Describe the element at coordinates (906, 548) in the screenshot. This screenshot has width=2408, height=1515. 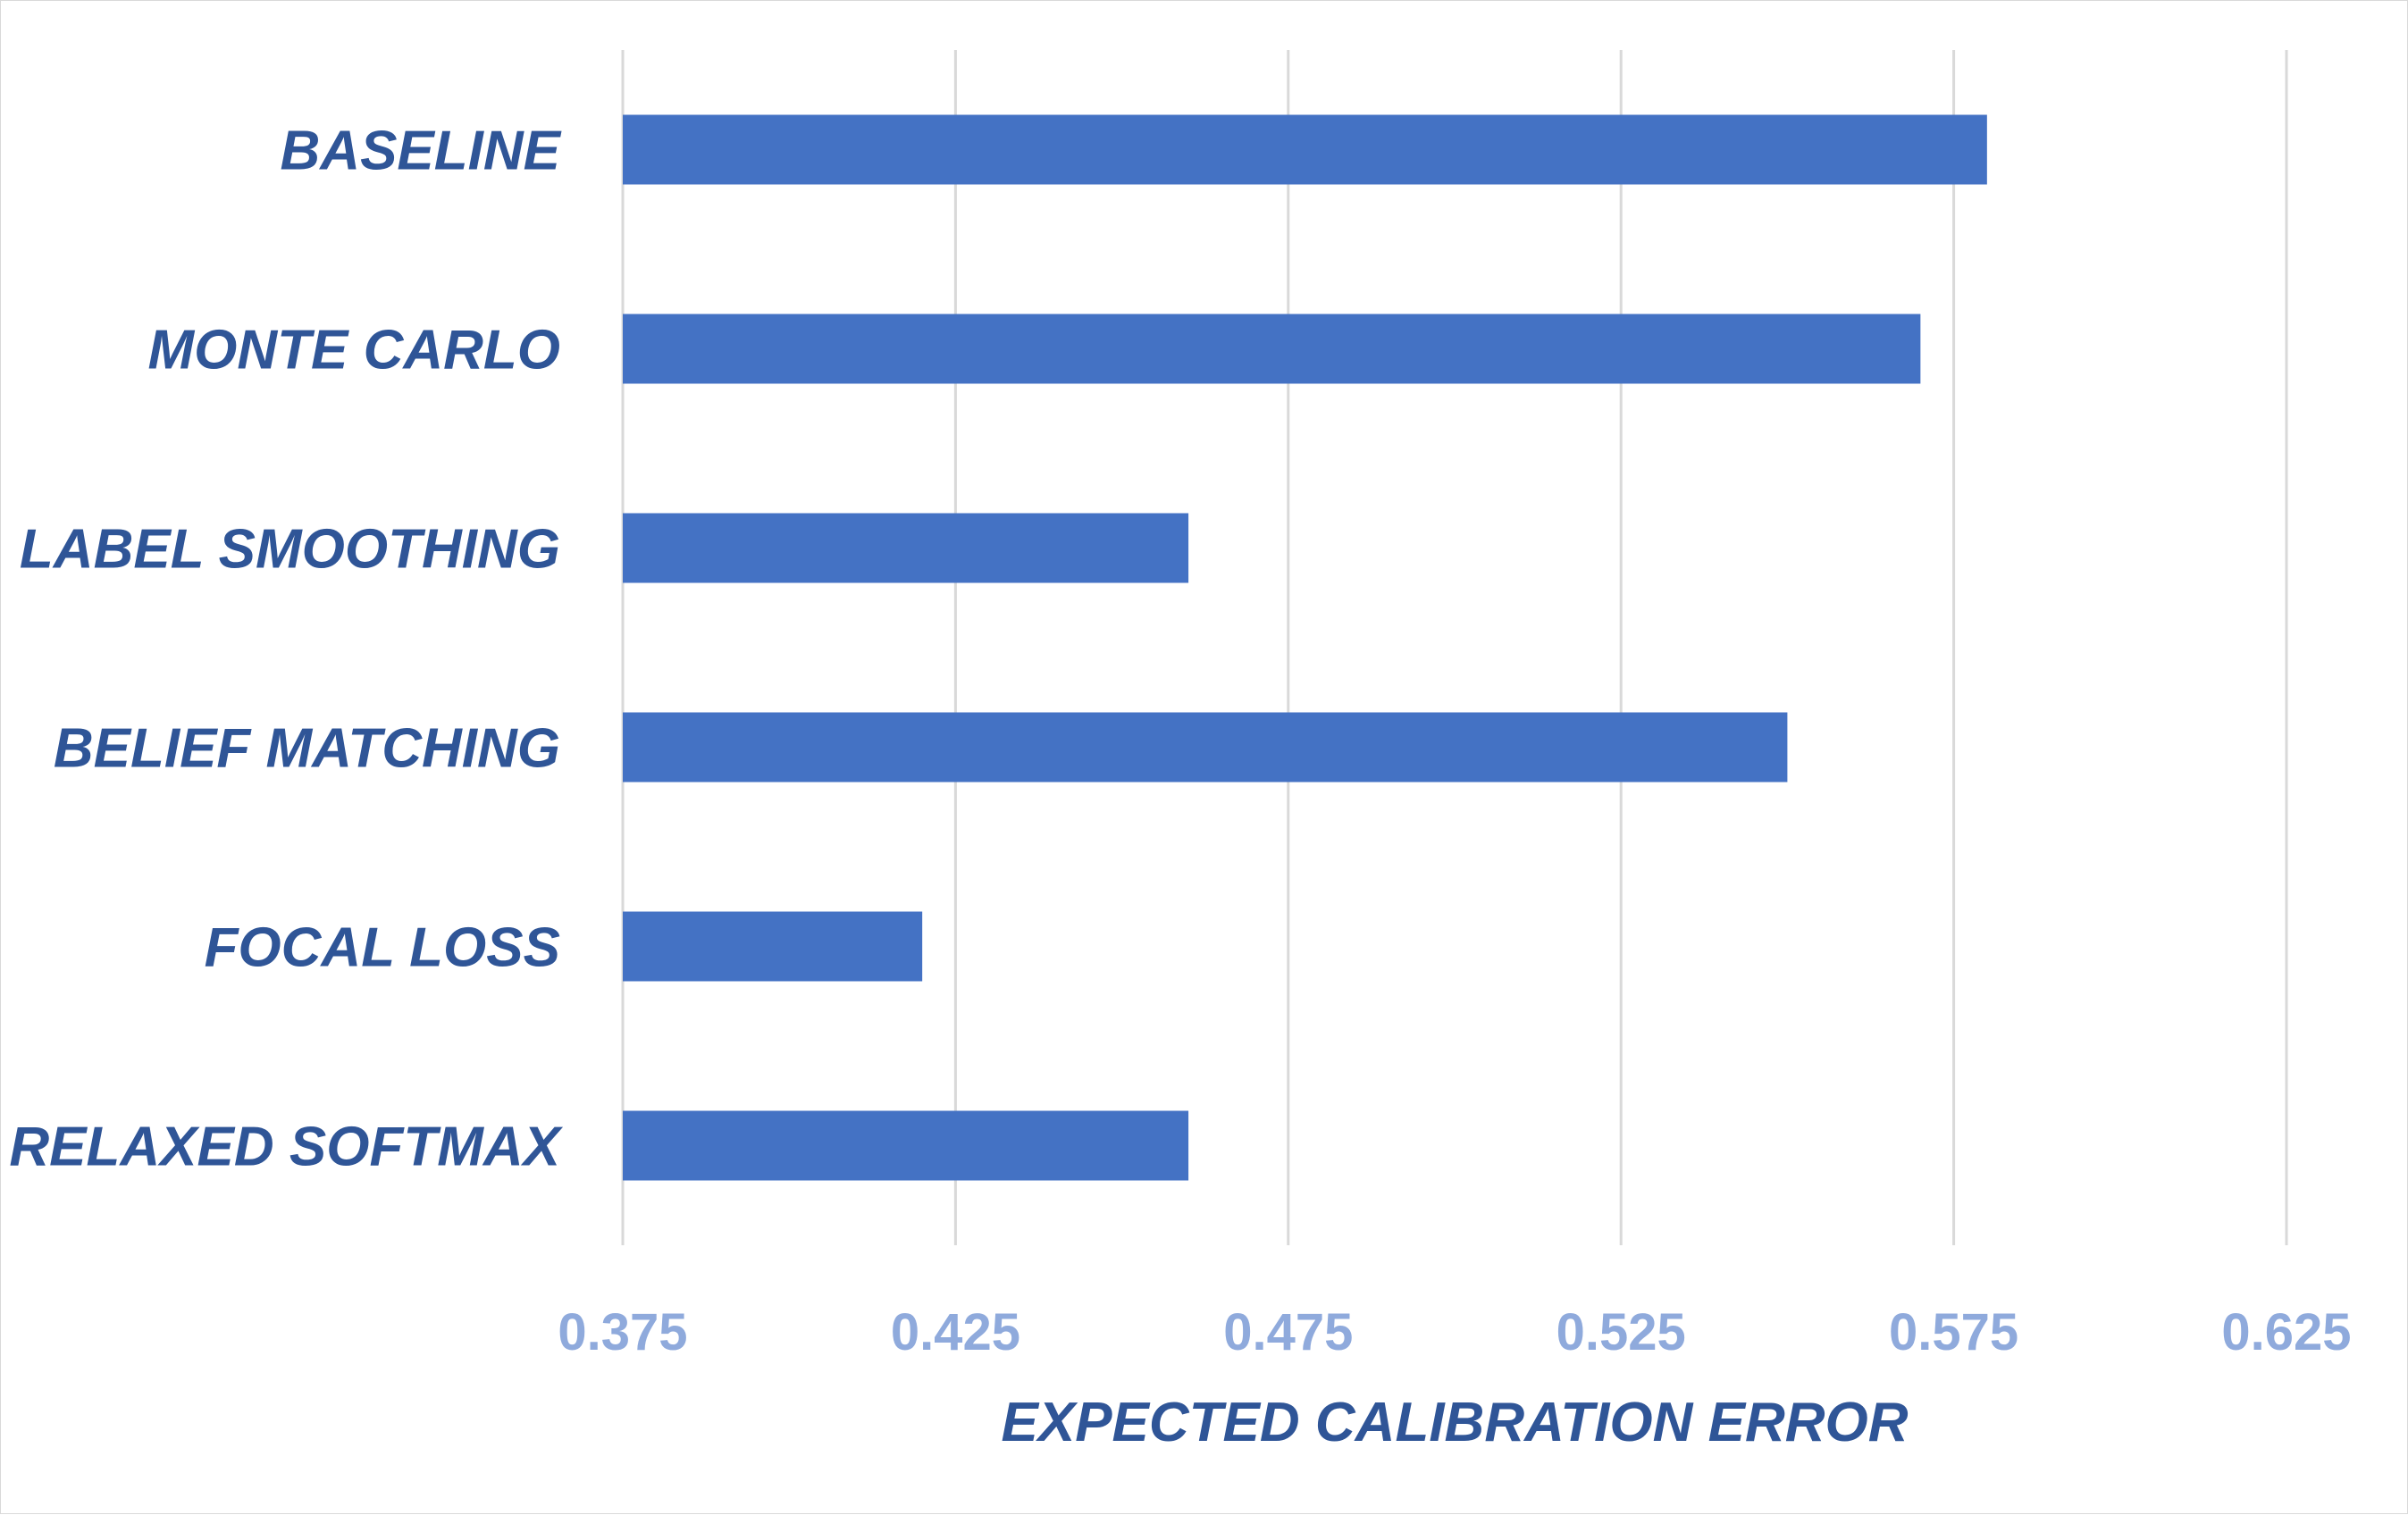
I see `bar-label-smoothing` at that location.